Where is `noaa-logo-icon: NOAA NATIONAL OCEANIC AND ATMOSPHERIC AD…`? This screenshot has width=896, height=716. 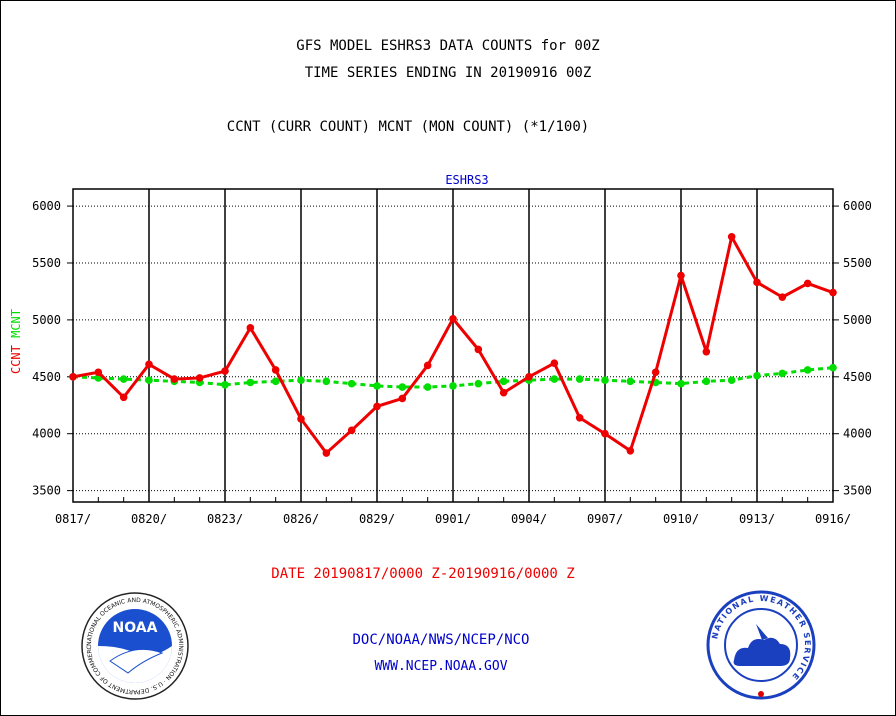 noaa-logo-icon: NOAA NATIONAL OCEANIC AND ATMOSPHERIC AD… is located at coordinates (134, 645).